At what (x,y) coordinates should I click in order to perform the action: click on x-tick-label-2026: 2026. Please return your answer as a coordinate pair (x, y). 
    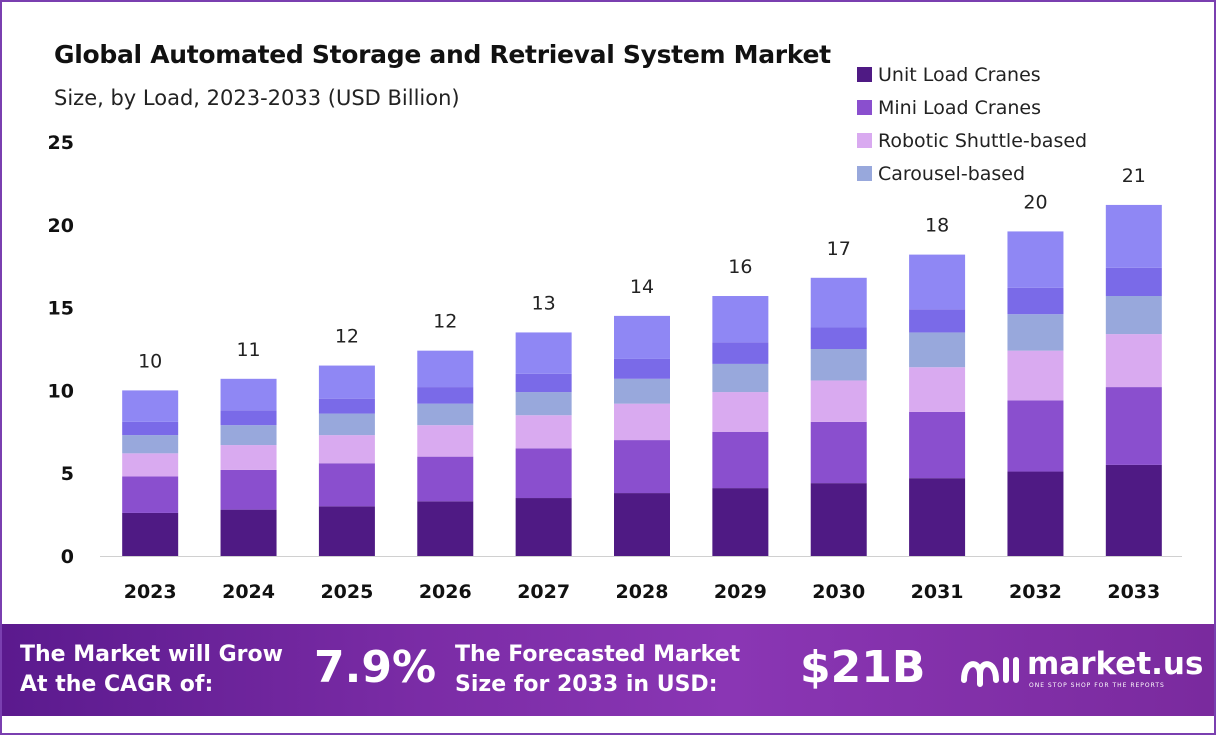
    Looking at the image, I should click on (445, 592).